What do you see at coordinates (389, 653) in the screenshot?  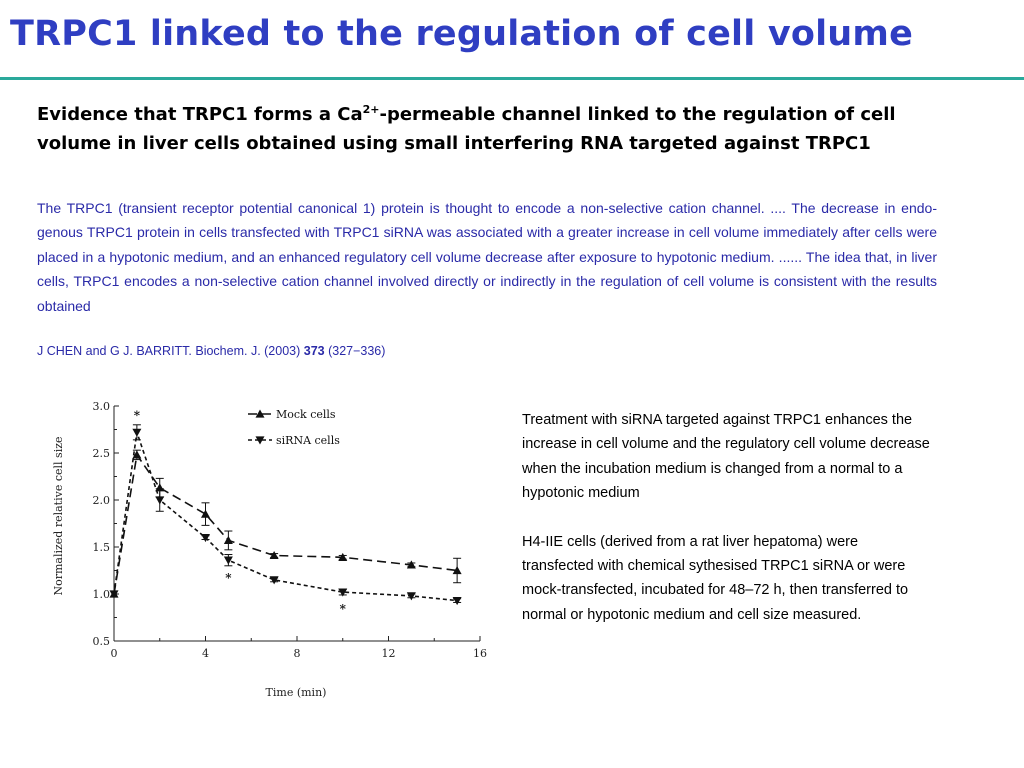 I see `x-tick-label: 12` at bounding box center [389, 653].